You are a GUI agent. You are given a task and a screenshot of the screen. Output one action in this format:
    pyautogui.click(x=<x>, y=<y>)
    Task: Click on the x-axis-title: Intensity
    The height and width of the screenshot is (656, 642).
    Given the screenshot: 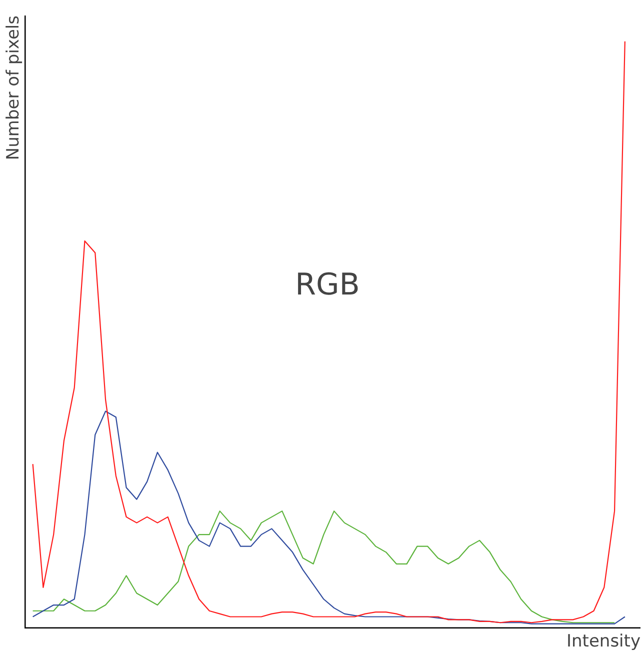 What is the action you would take?
    pyautogui.click(x=603, y=642)
    